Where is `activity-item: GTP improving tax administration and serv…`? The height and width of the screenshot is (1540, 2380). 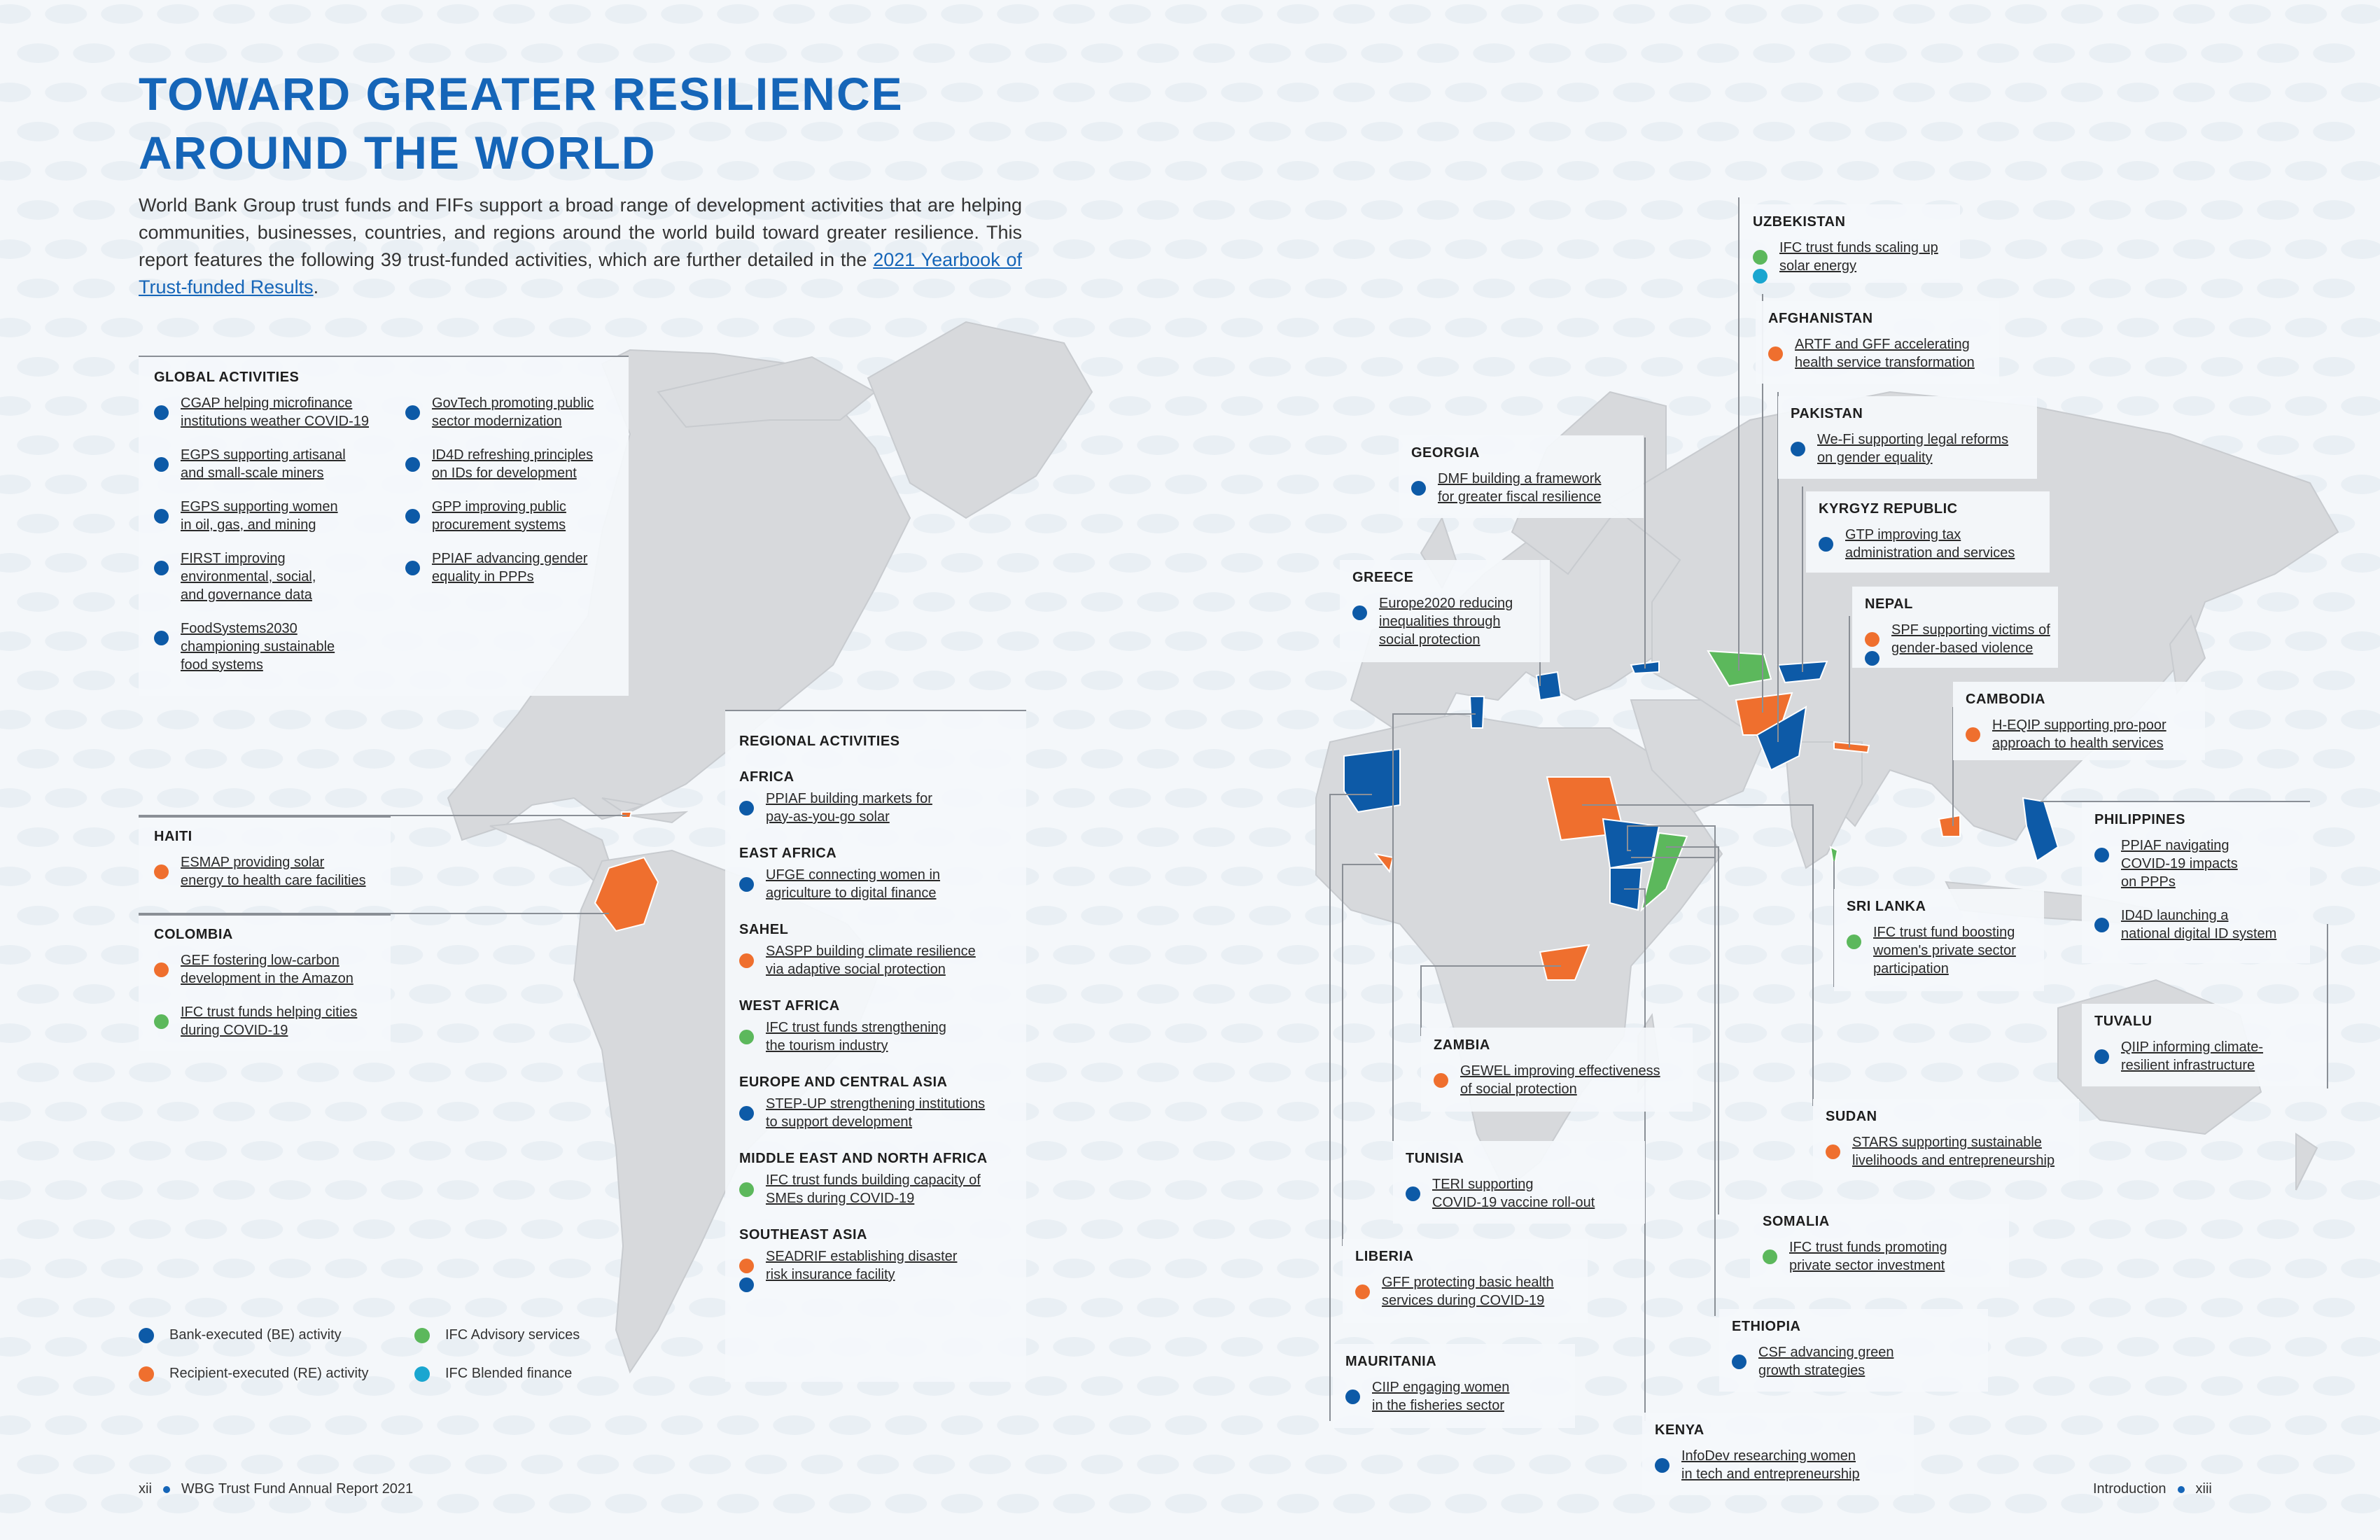
activity-item: GTP improving tax administration and serv… is located at coordinates (1934, 544).